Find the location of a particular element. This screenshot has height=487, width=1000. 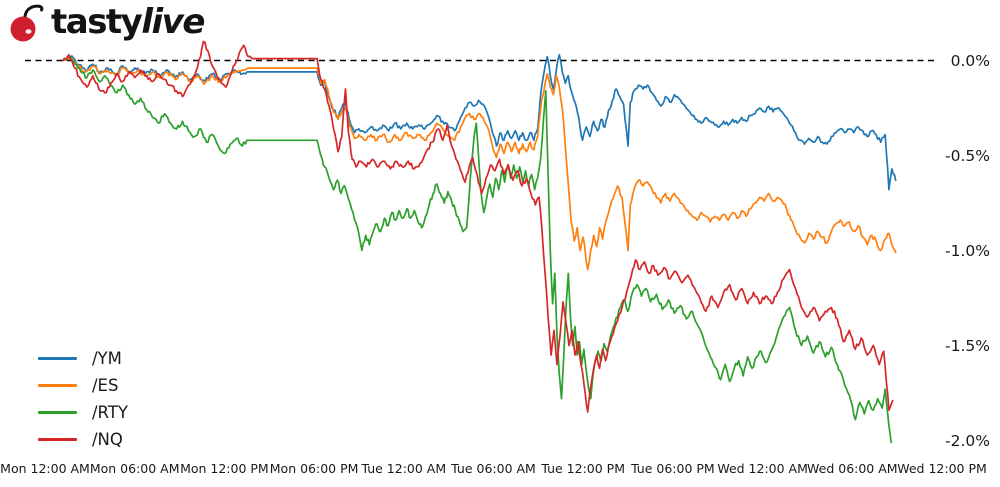

ym-line-swatch is located at coordinates (57, 358).